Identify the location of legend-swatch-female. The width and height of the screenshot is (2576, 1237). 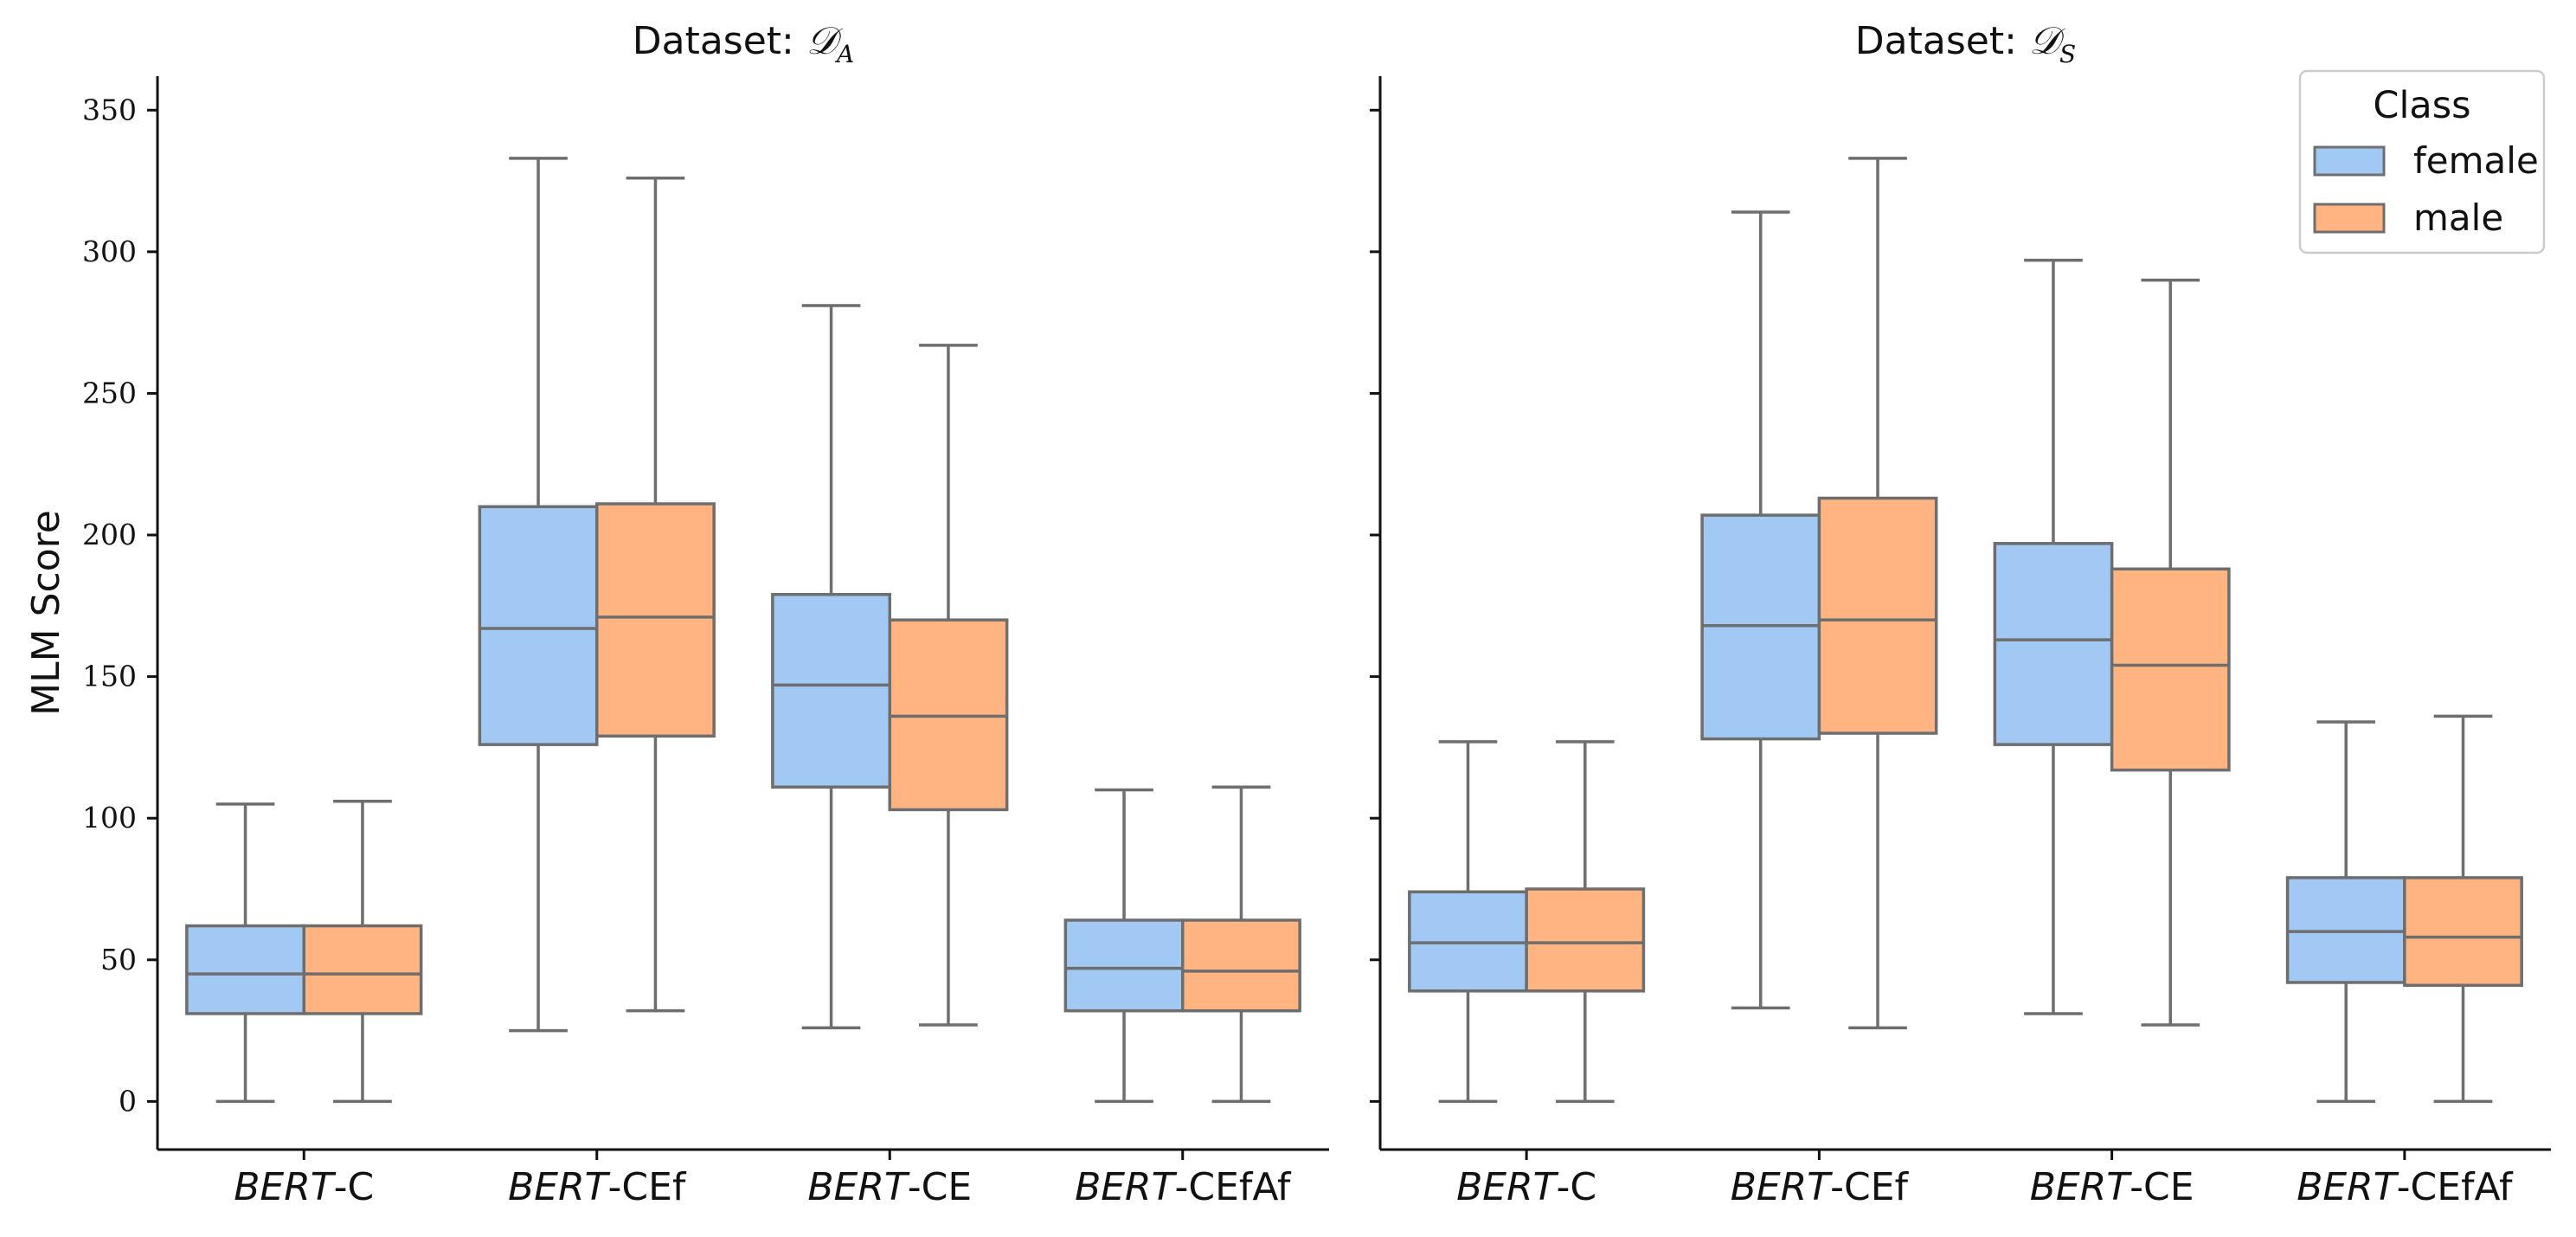
(2349, 161).